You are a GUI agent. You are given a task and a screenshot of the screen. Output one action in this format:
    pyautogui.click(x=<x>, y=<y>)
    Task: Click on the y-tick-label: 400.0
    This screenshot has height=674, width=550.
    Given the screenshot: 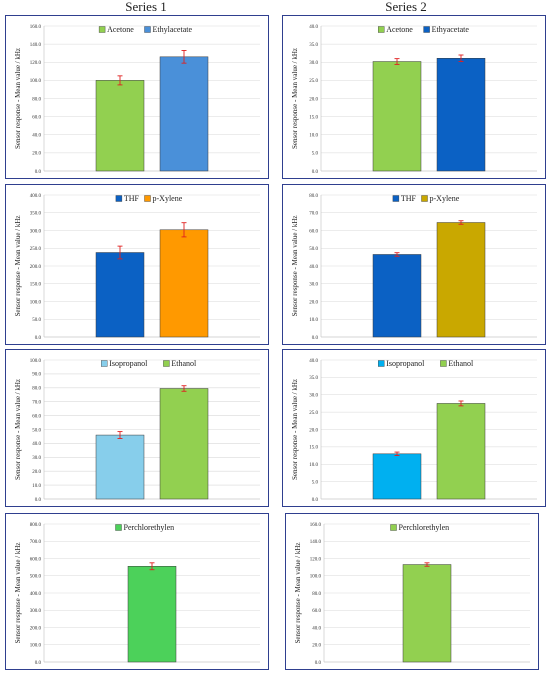 What is the action you would take?
    pyautogui.click(x=36, y=196)
    